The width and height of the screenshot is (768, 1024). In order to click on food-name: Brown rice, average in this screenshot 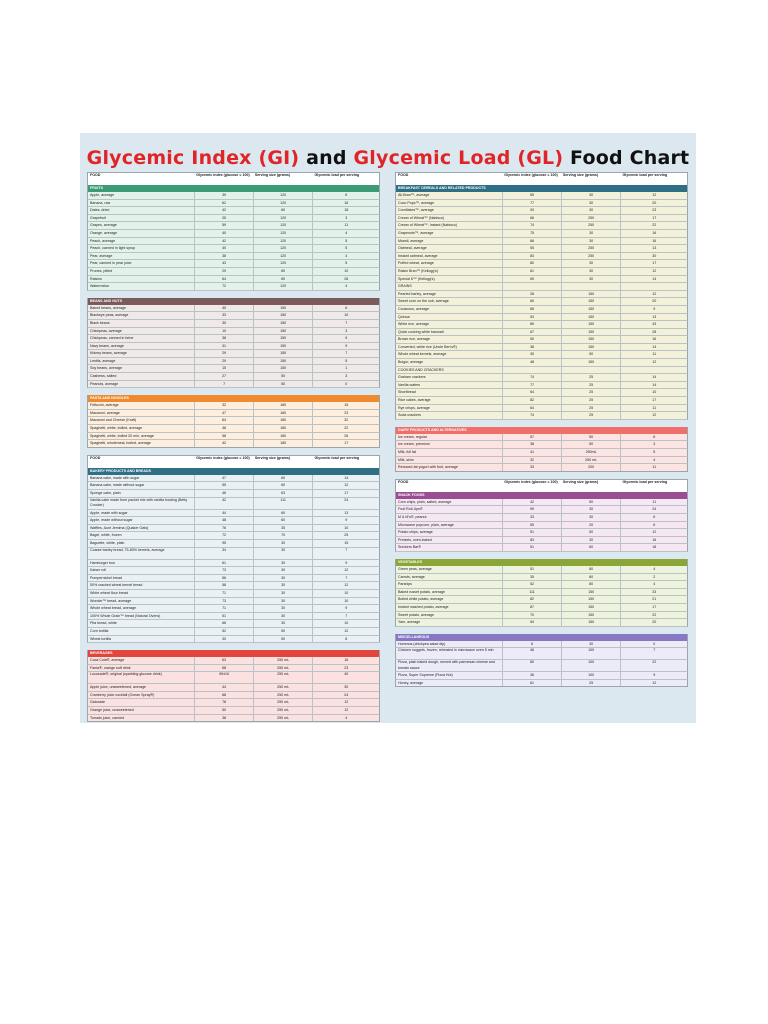, I will do `click(414, 339)`.